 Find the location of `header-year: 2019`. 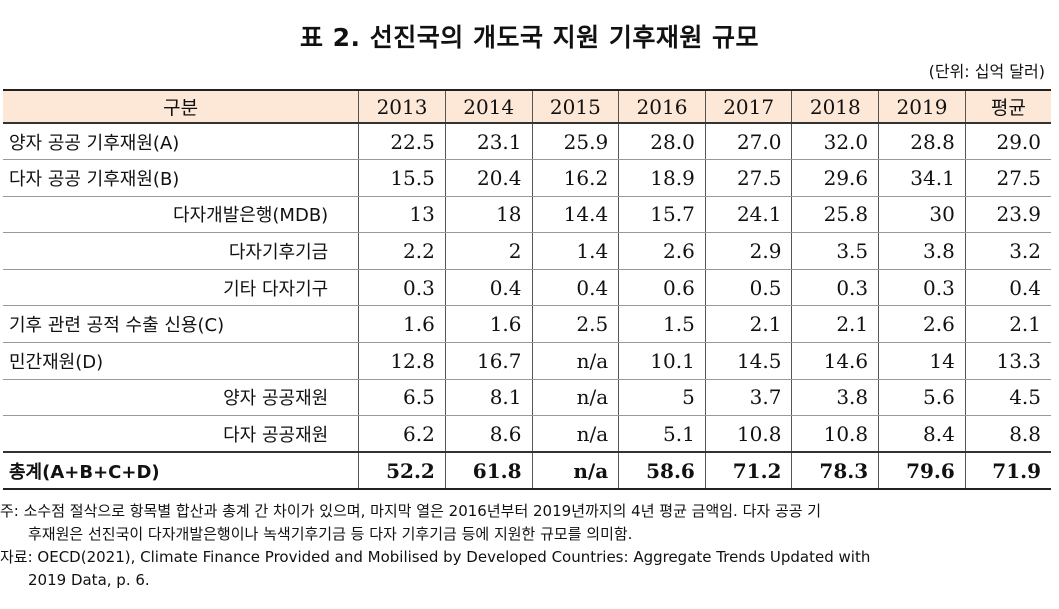

header-year: 2019 is located at coordinates (922, 106).